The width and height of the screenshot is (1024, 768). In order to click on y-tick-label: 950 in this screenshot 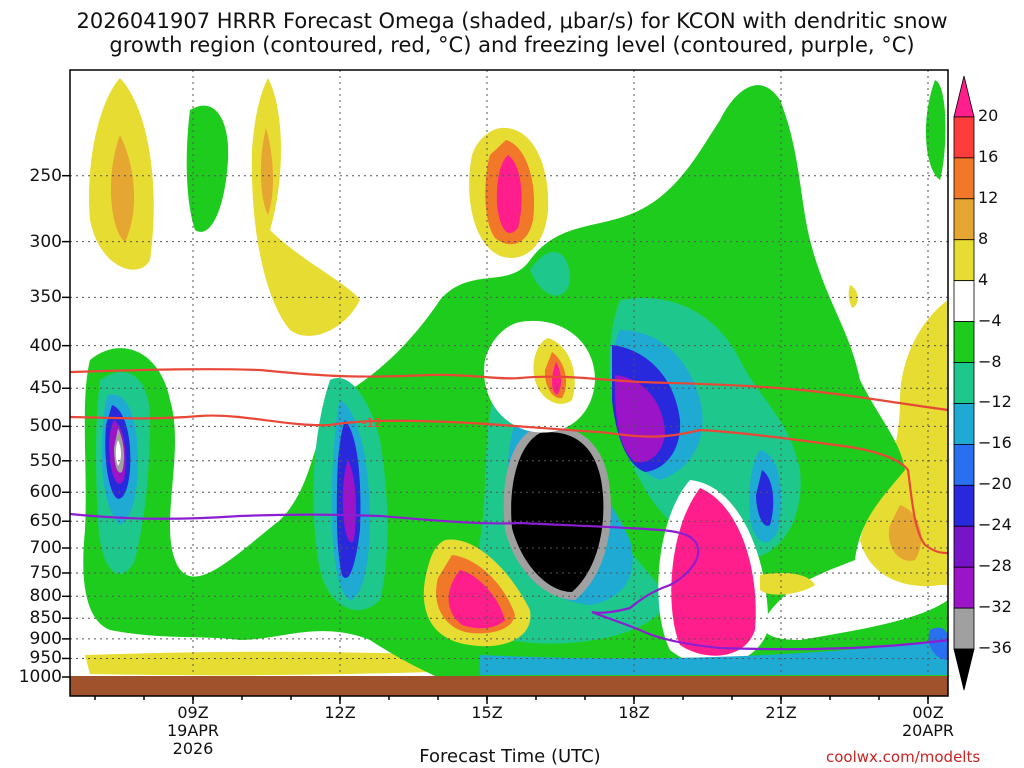, I will do `click(45, 658)`.